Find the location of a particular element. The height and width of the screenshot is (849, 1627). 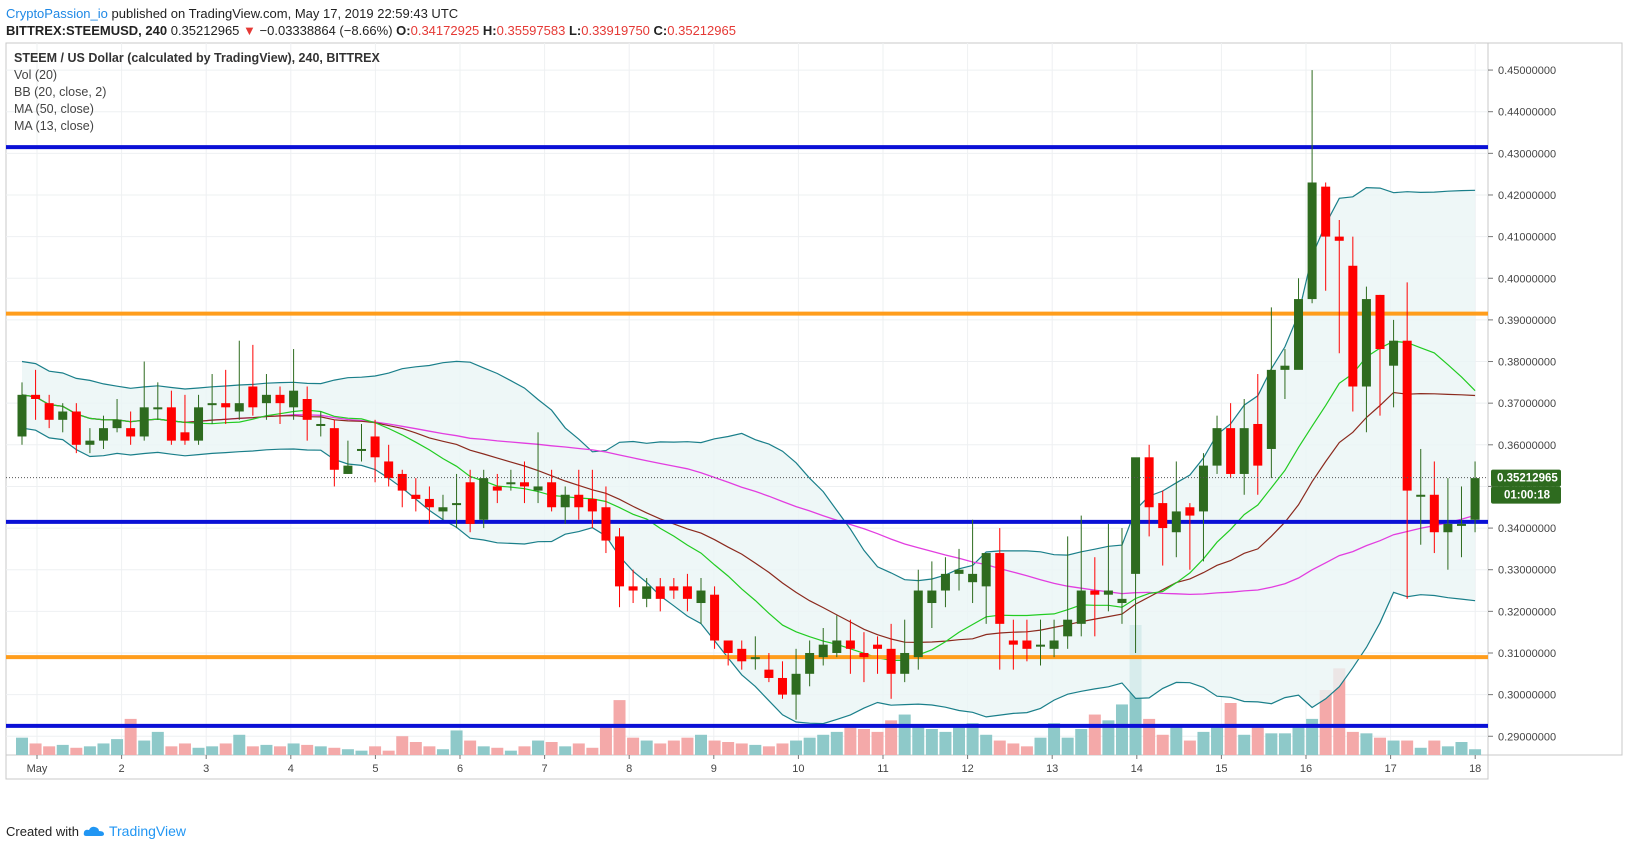

countdown-badge is located at coordinates (1526, 495).